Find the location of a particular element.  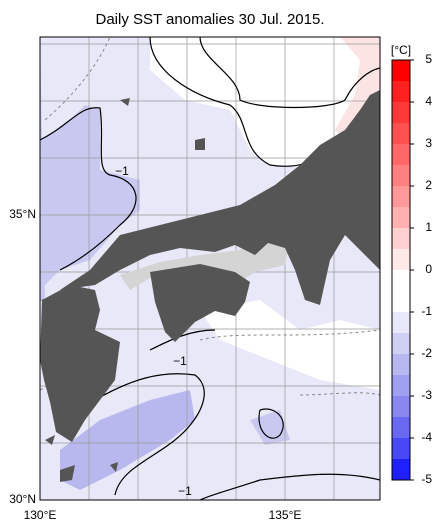

colorbar-tick-label: 3 is located at coordinates (428, 143).